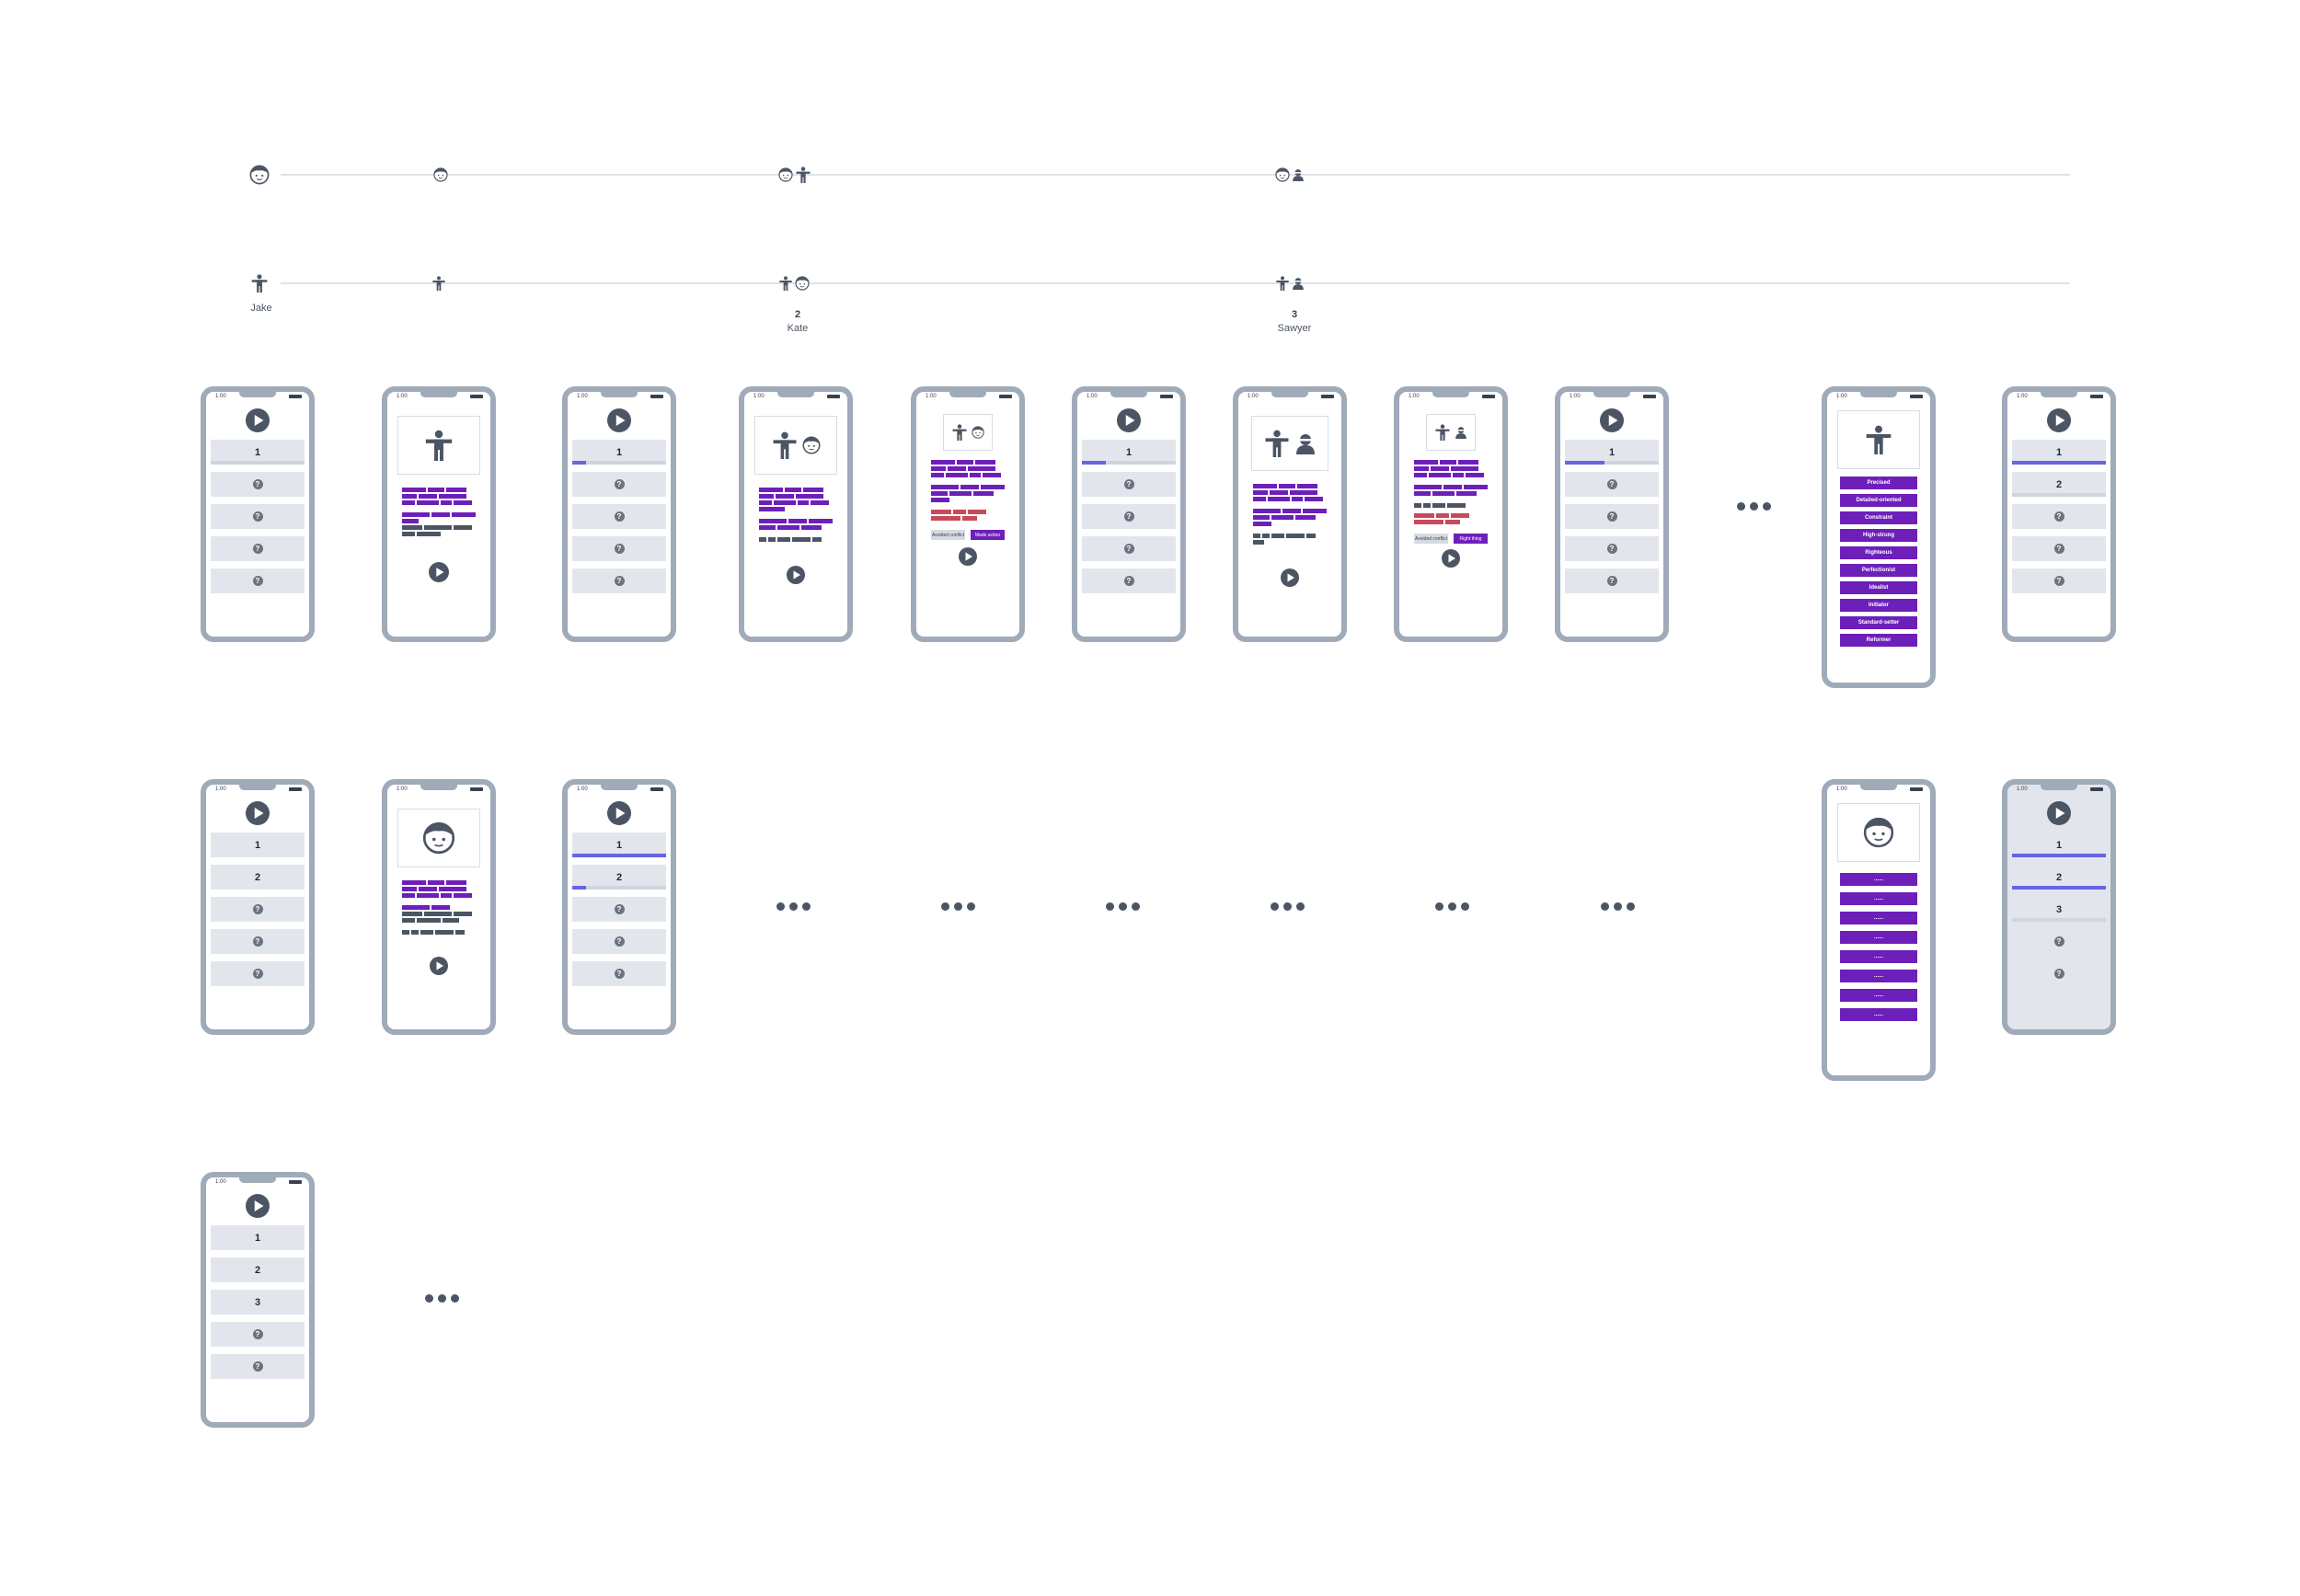 The width and height of the screenshot is (2300, 1596). Describe the element at coordinates (931, 397) in the screenshot. I see `status-time: 1:00` at that location.